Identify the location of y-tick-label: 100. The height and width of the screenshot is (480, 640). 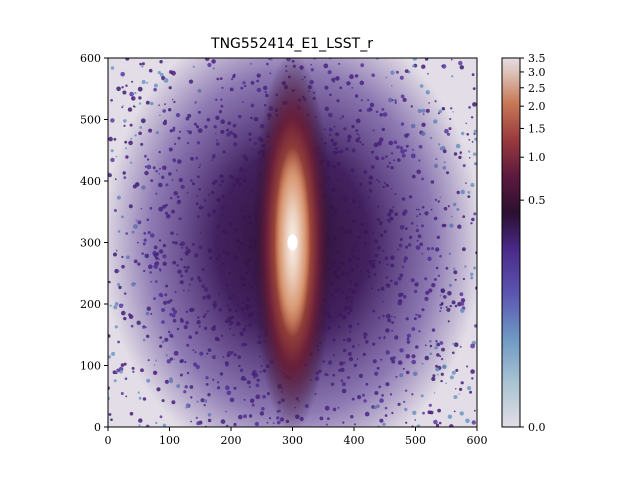
(90, 366).